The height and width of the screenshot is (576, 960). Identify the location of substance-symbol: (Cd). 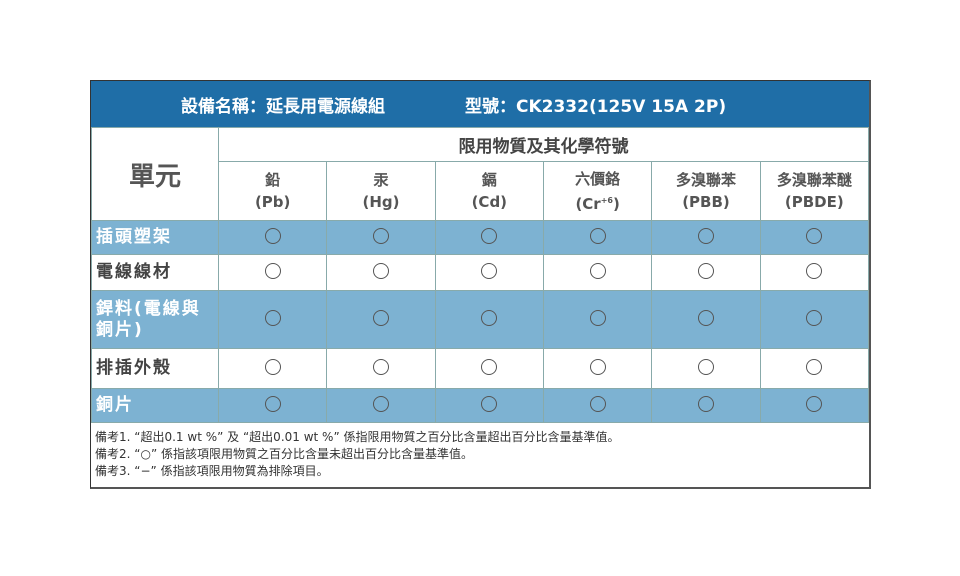
(489, 202).